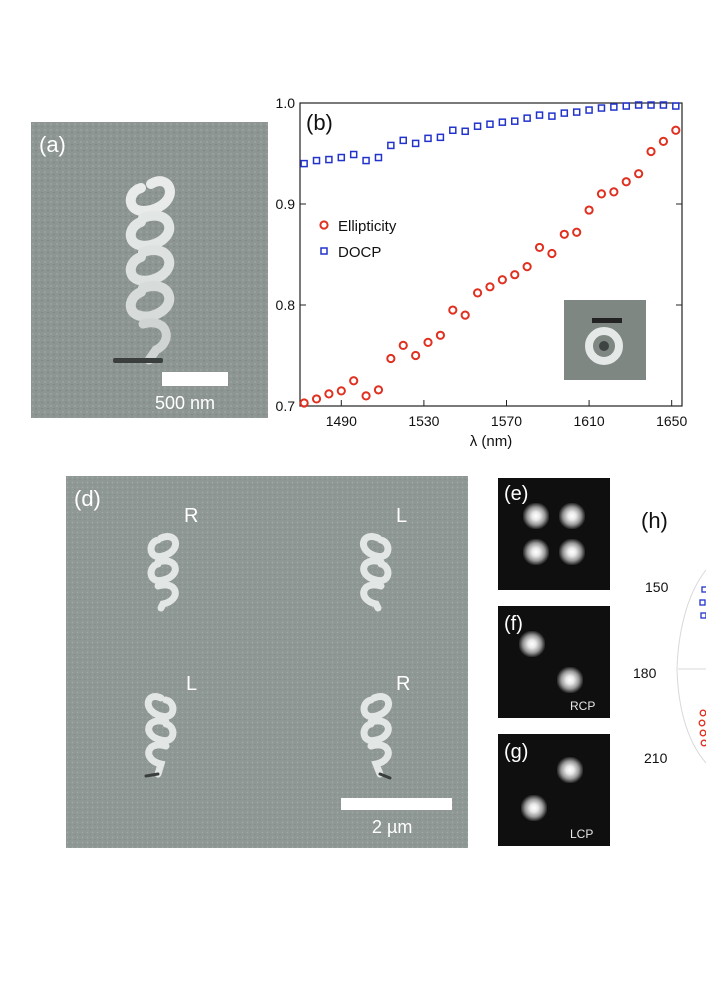 The height and width of the screenshot is (998, 706). What do you see at coordinates (286, 103) in the screenshot?
I see `y-tick-label: 1.0` at bounding box center [286, 103].